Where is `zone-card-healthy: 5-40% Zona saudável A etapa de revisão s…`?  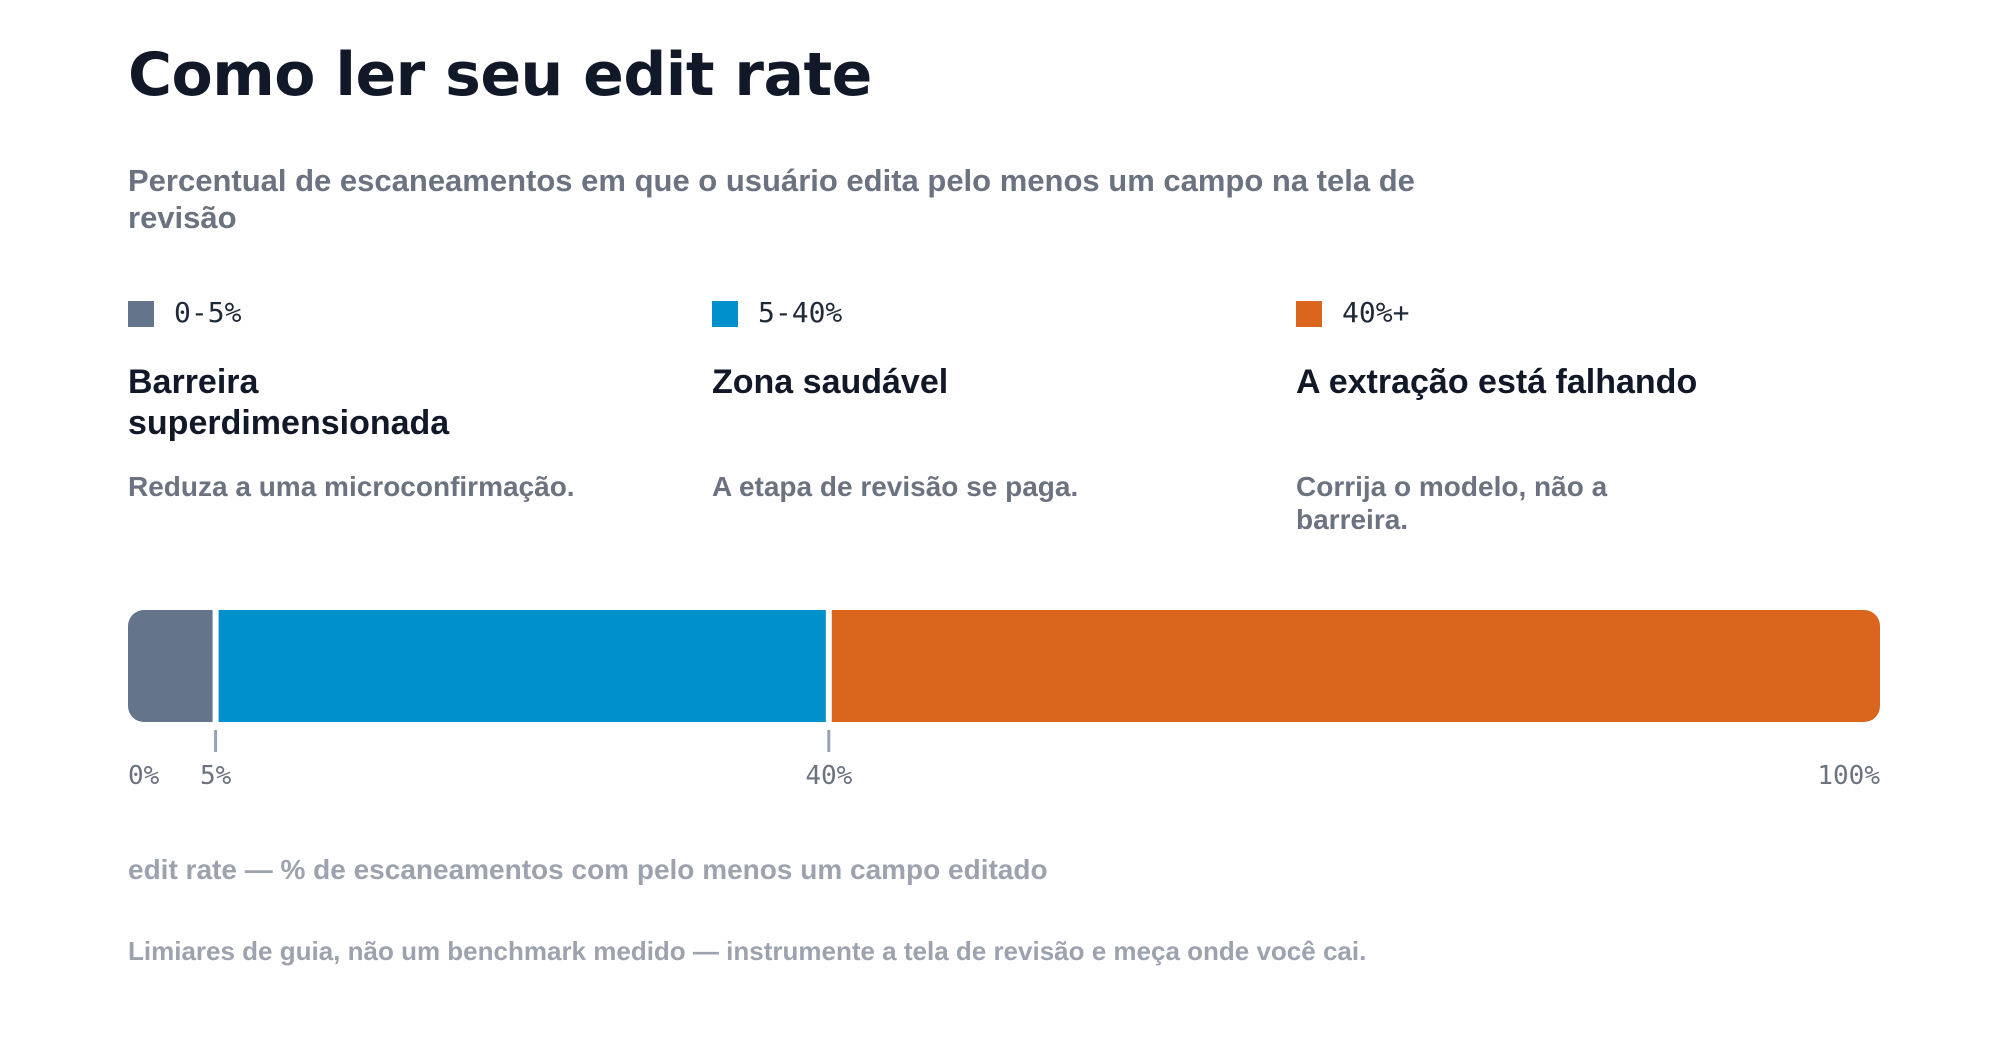
zone-card-healthy: 5-40% Zona saudável A etapa de revisão s… is located at coordinates (992, 397).